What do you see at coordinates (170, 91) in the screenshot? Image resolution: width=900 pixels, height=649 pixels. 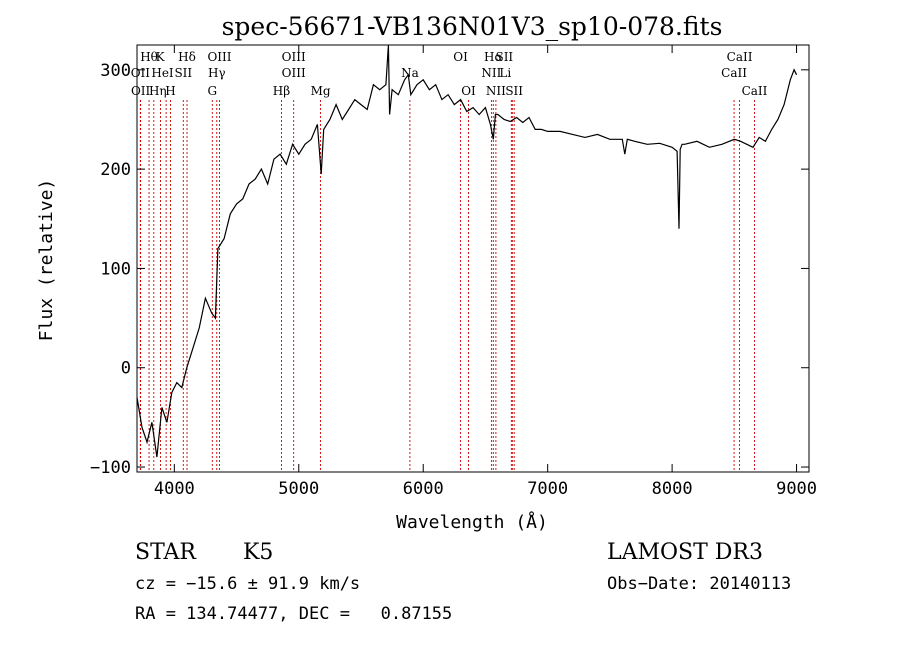 I see `spectral-line-label: H` at bounding box center [170, 91].